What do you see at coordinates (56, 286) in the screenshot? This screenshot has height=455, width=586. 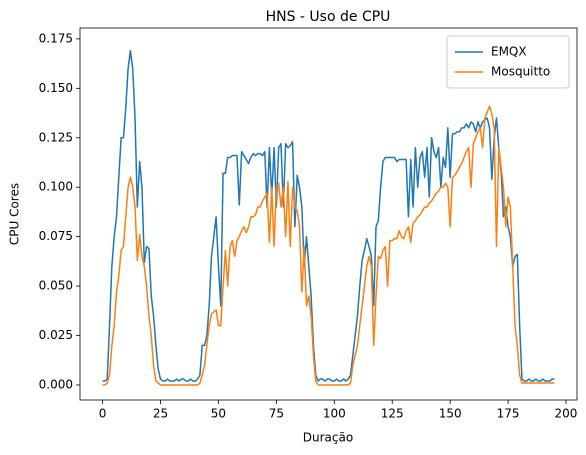 I see `y-tick-label: 0.050` at bounding box center [56, 286].